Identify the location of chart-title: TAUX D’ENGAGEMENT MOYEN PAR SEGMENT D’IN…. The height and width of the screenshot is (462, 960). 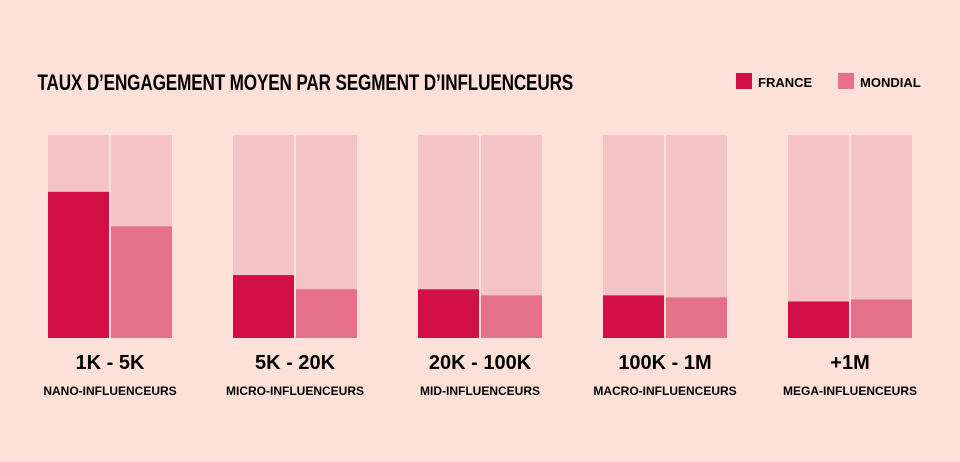
(305, 83).